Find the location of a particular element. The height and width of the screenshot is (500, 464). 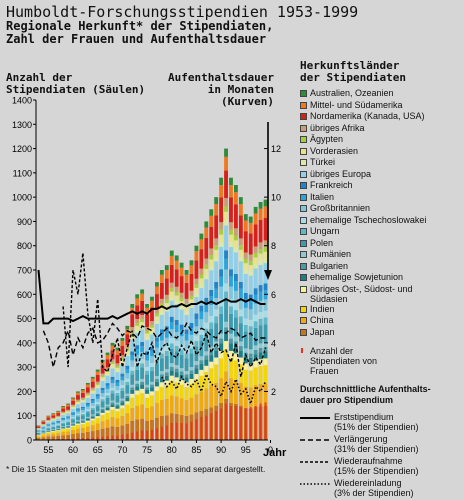

legend-item: Frankreich is located at coordinates (381, 186).